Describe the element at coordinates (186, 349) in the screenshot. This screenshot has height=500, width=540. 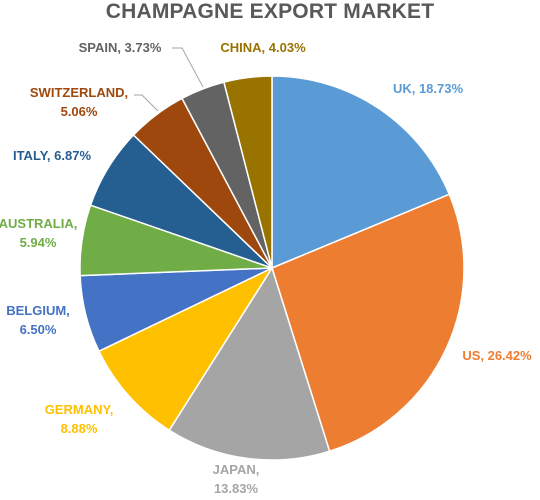
I see `pie-slice-germany` at that location.